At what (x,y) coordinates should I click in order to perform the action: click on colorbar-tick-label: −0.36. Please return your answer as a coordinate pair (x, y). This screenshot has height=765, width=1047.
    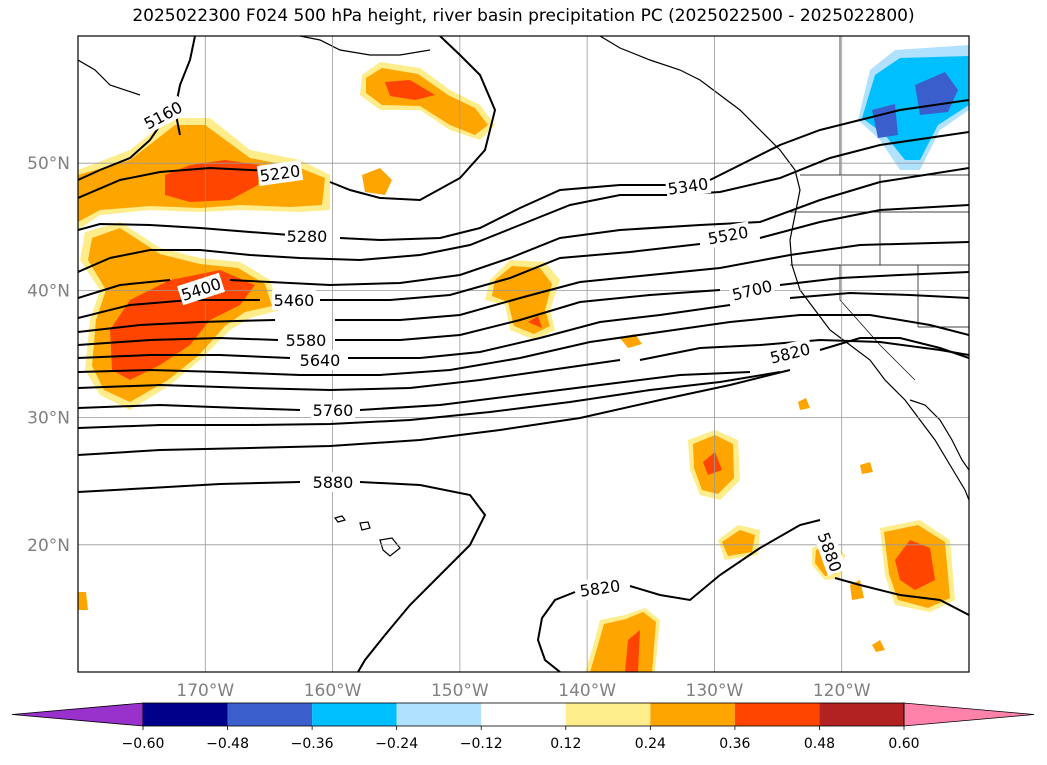
    Looking at the image, I should click on (312, 744).